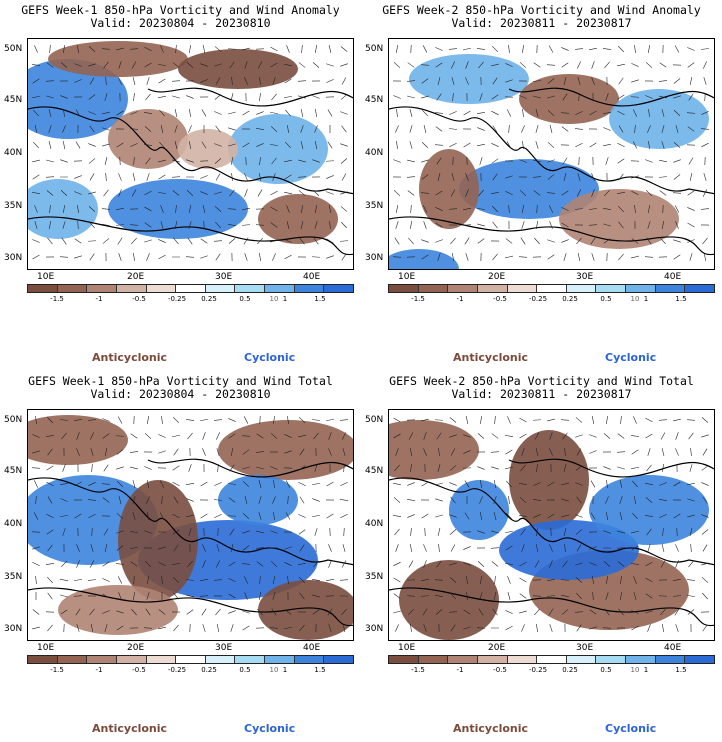 The width and height of the screenshot is (722, 742). I want to click on anticyclonic-label: Anticyclonic, so click(491, 357).